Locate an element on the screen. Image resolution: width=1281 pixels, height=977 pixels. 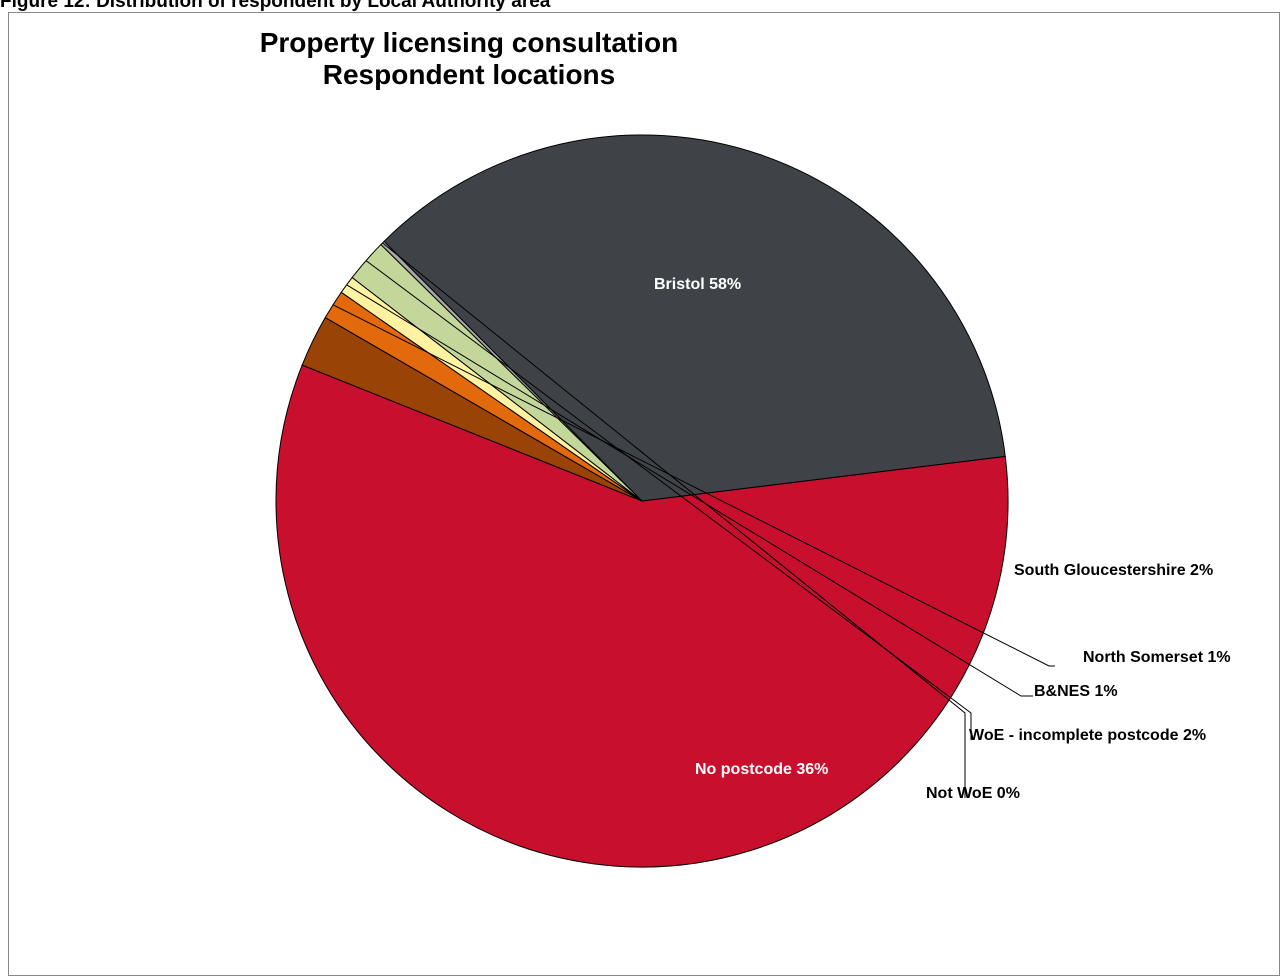
slice-label: South Gloucestershire 2% is located at coordinates (1113, 570).